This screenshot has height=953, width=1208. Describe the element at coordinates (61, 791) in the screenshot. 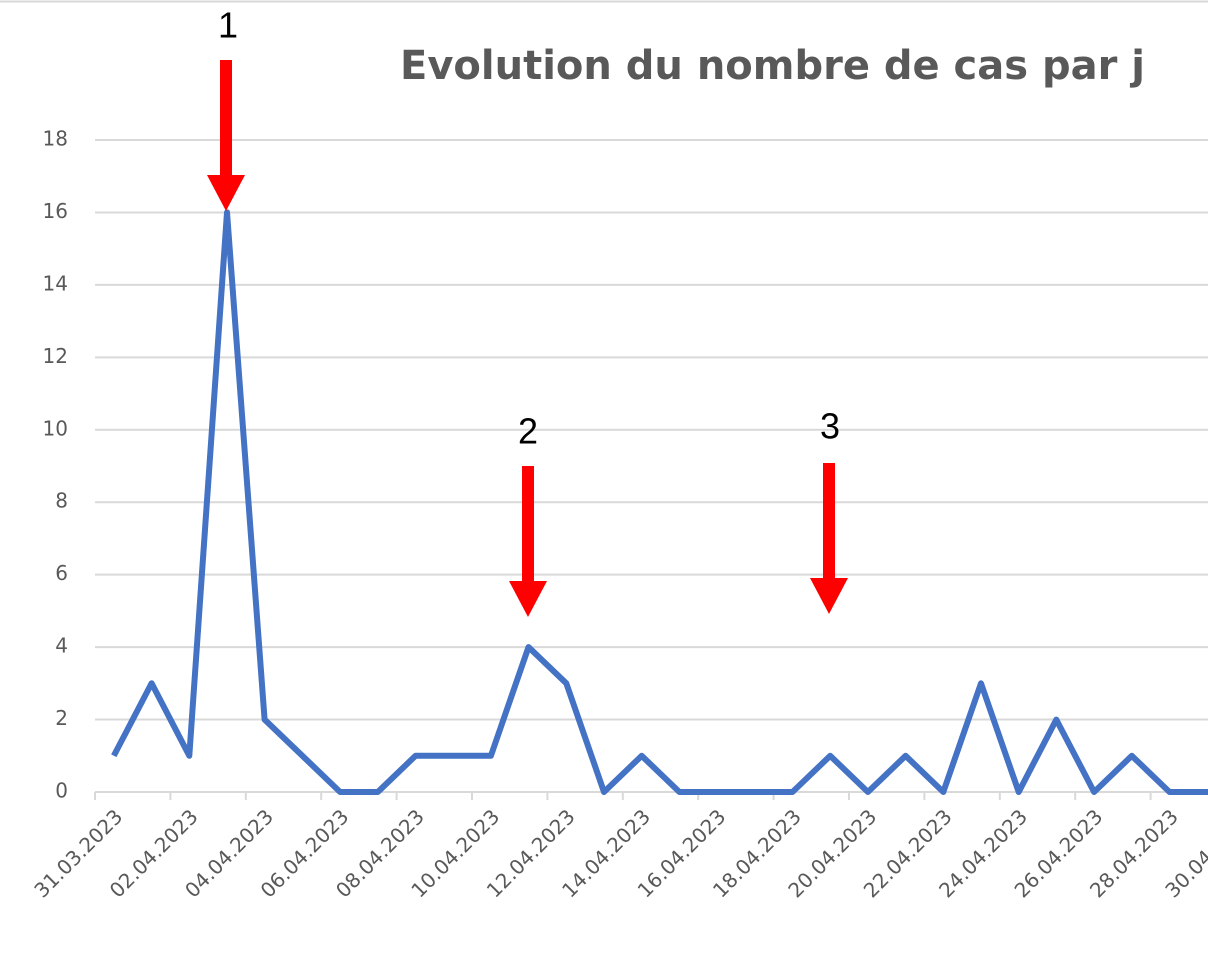

I see `y-tick-label: 0` at that location.